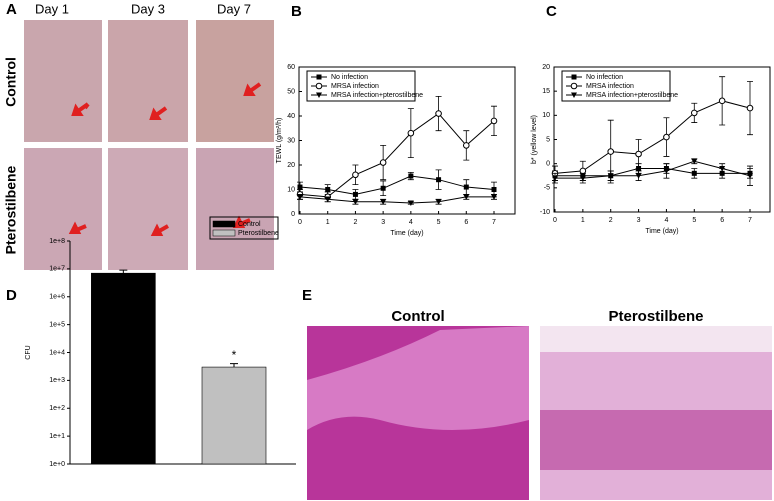 This screenshot has width=774, height=501. I want to click on y-tick-label: 60, so click(291, 67).